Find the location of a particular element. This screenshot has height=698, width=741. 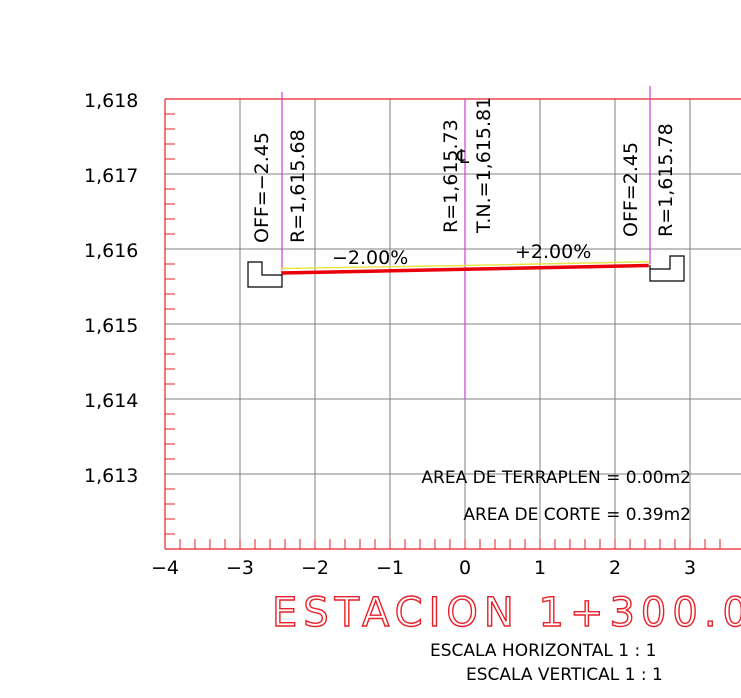

road-line is located at coordinates (465, 269).